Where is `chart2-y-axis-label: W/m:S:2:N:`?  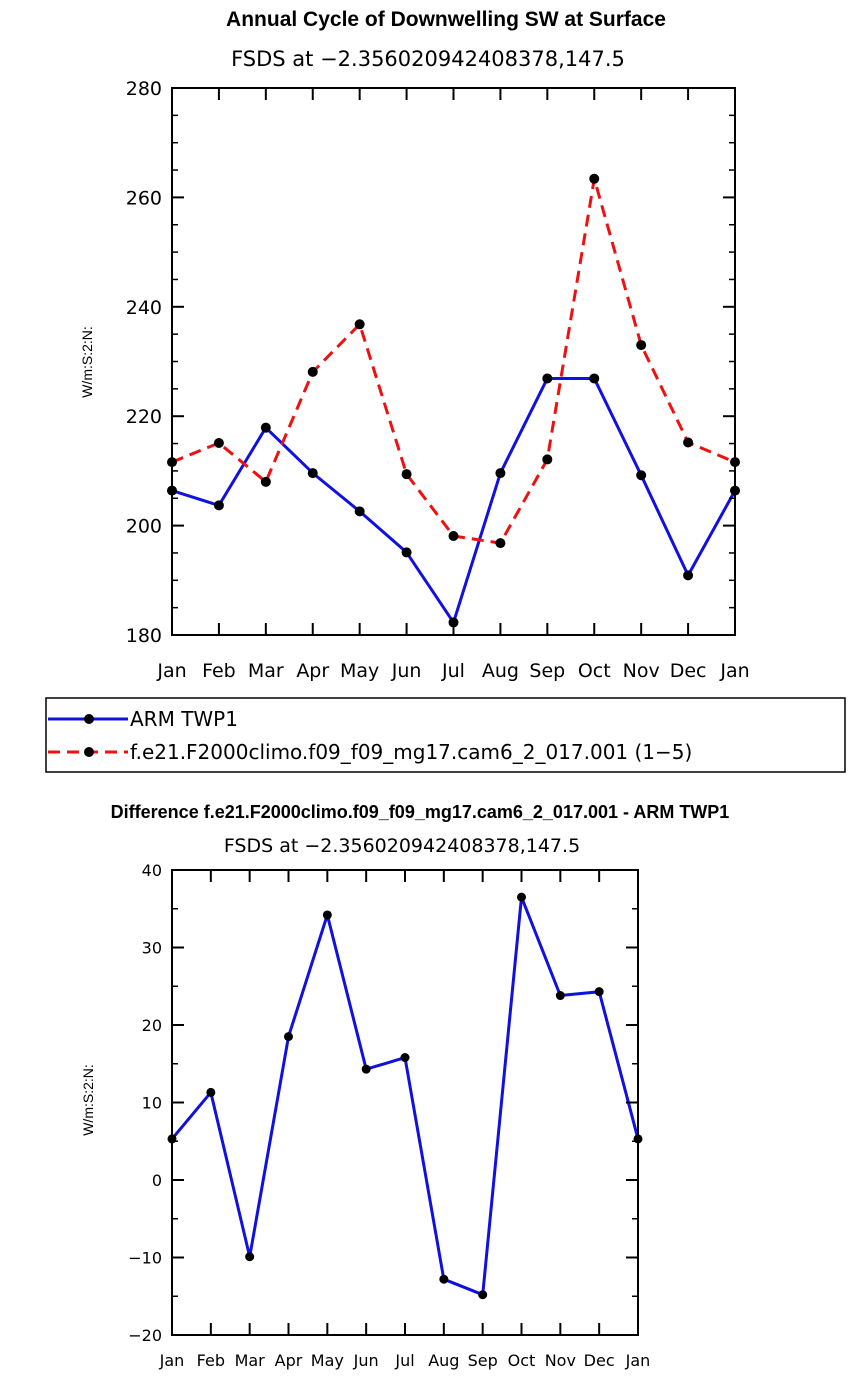
chart2-y-axis-label: W/m:S:2:N: is located at coordinates (88, 1100).